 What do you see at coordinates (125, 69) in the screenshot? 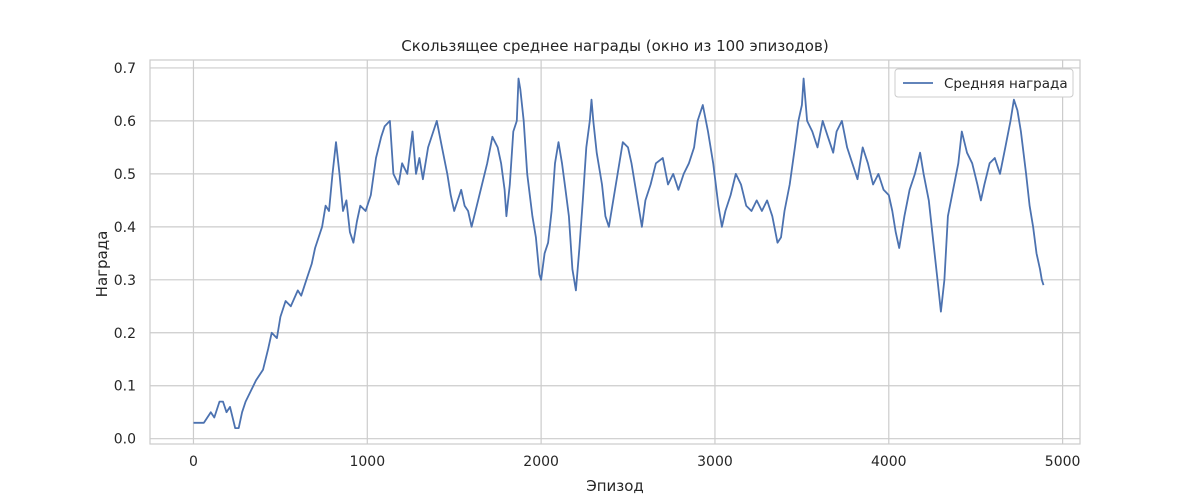
I see `y-tick-label: 0.7` at bounding box center [125, 69].